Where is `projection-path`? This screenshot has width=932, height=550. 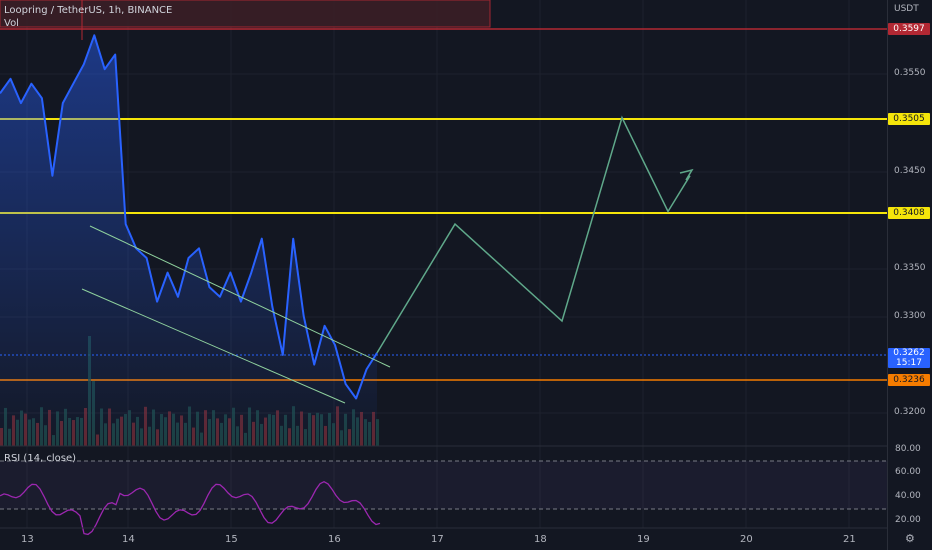
projection-path is located at coordinates (533, 234).